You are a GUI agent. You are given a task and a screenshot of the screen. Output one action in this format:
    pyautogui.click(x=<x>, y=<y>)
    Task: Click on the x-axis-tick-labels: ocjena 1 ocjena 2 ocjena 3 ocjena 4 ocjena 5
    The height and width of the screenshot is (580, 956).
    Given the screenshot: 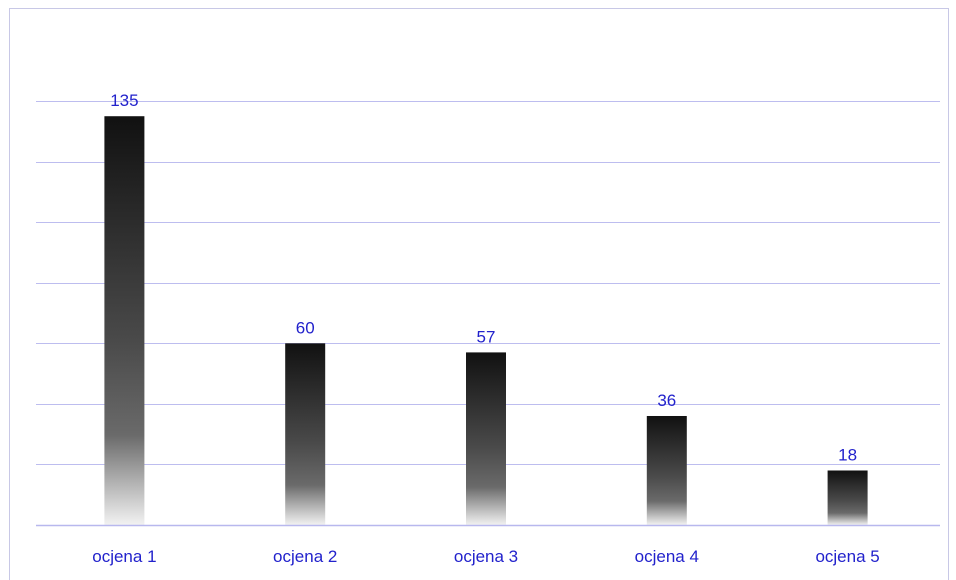 What is the action you would take?
    pyautogui.click(x=485, y=556)
    